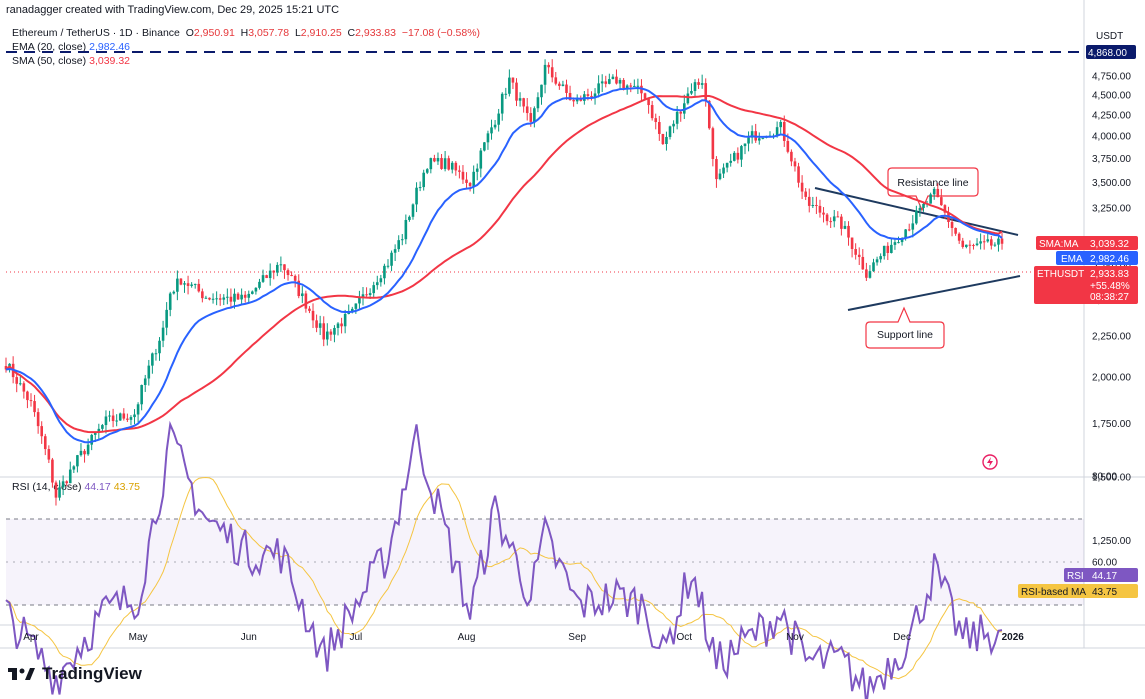  What do you see at coordinates (1111, 183) in the screenshot?
I see `price-tick-label: 3,500.00` at bounding box center [1111, 183].